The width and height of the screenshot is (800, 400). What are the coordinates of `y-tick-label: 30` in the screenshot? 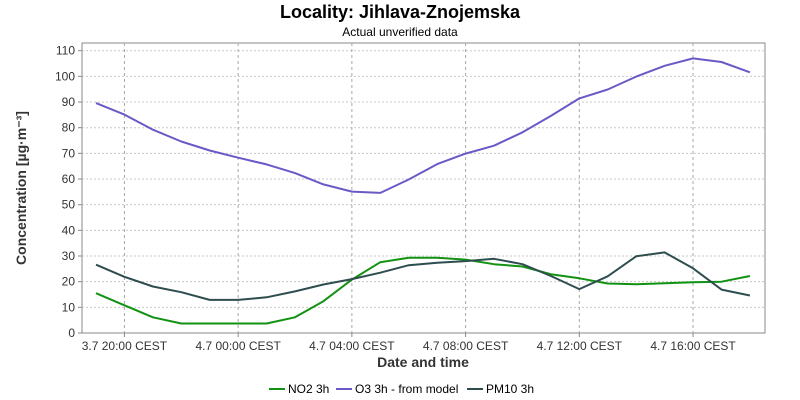 It's located at (69, 256).